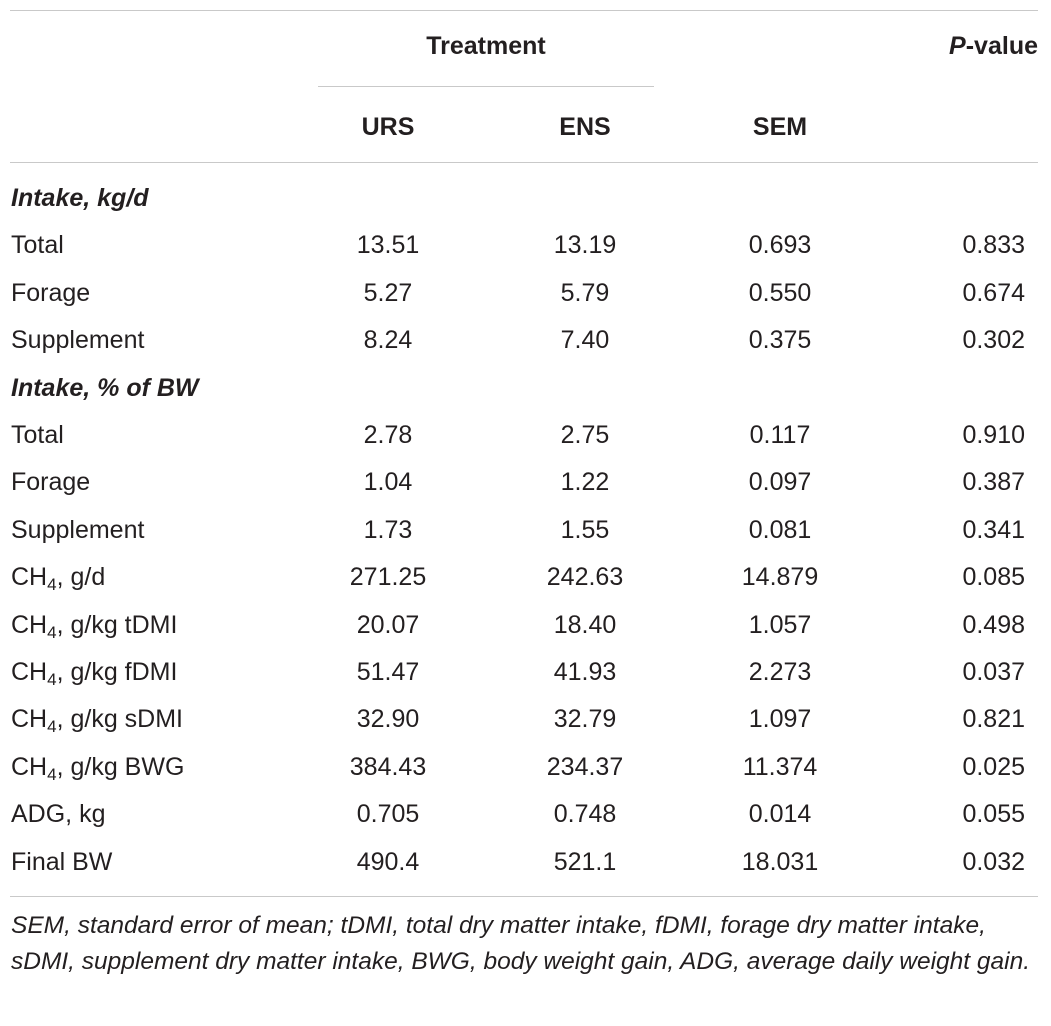 The height and width of the screenshot is (1026, 1051). Describe the element at coordinates (780, 814) in the screenshot. I see `cell-sem: 0.014` at that location.